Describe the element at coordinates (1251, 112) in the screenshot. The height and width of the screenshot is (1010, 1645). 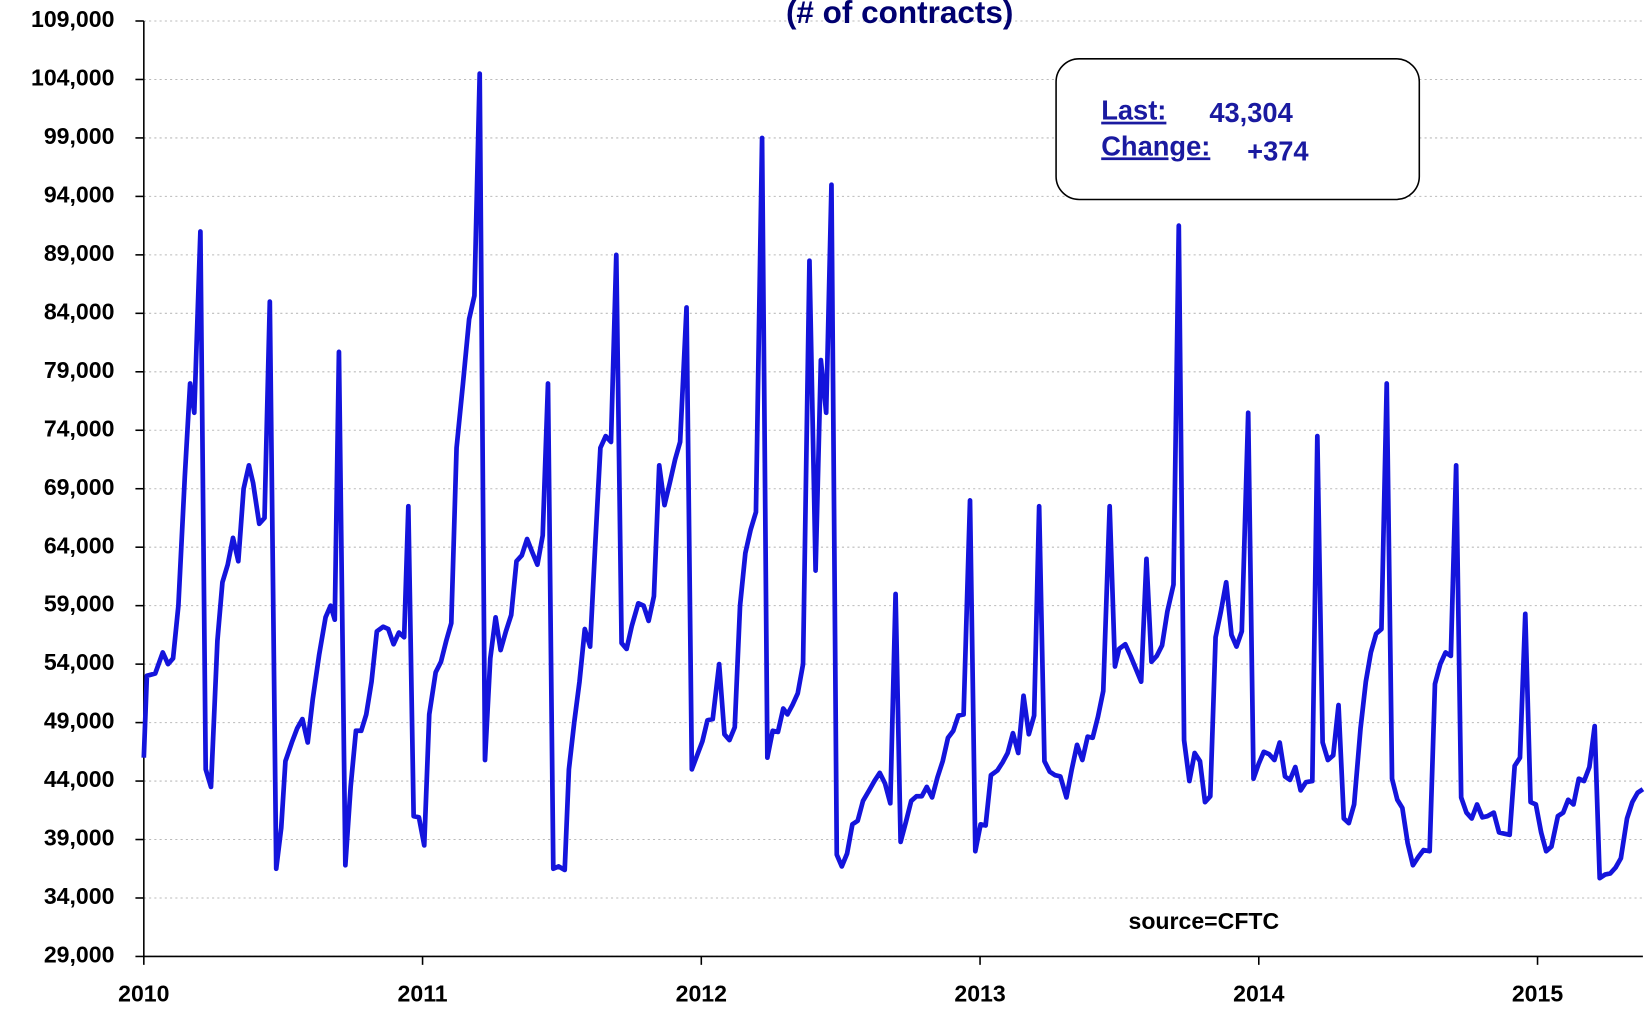
I see `last-value: 43,304` at that location.